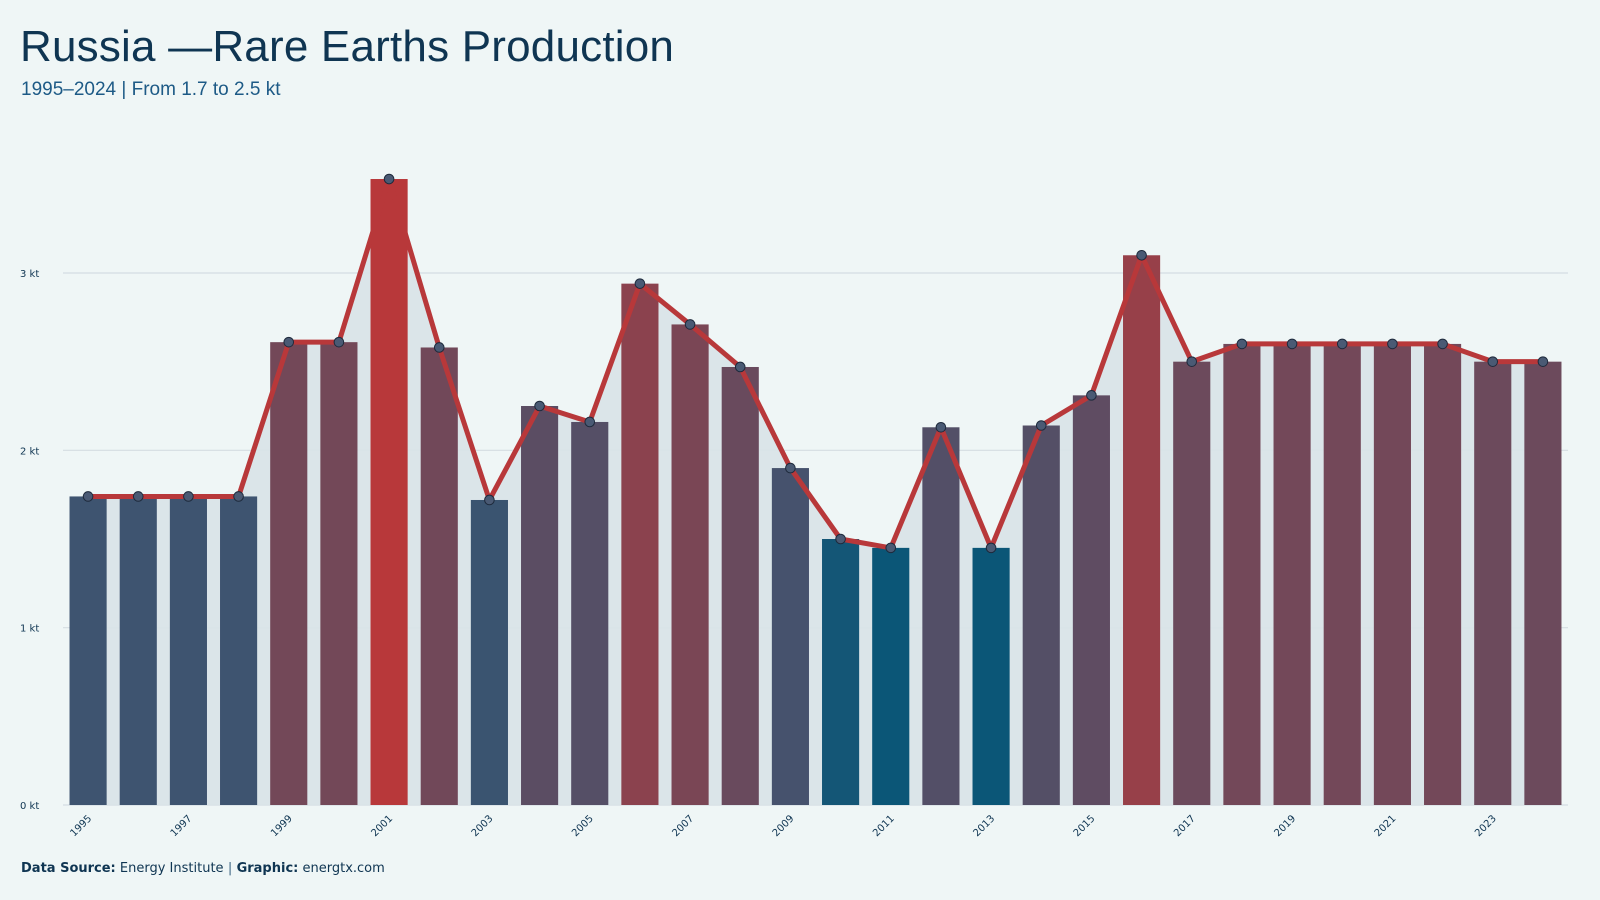 The width and height of the screenshot is (1600, 900). I want to click on chart-subtitle: 1995–2024 | From 1.7 to 2.5 kt, so click(151, 89).